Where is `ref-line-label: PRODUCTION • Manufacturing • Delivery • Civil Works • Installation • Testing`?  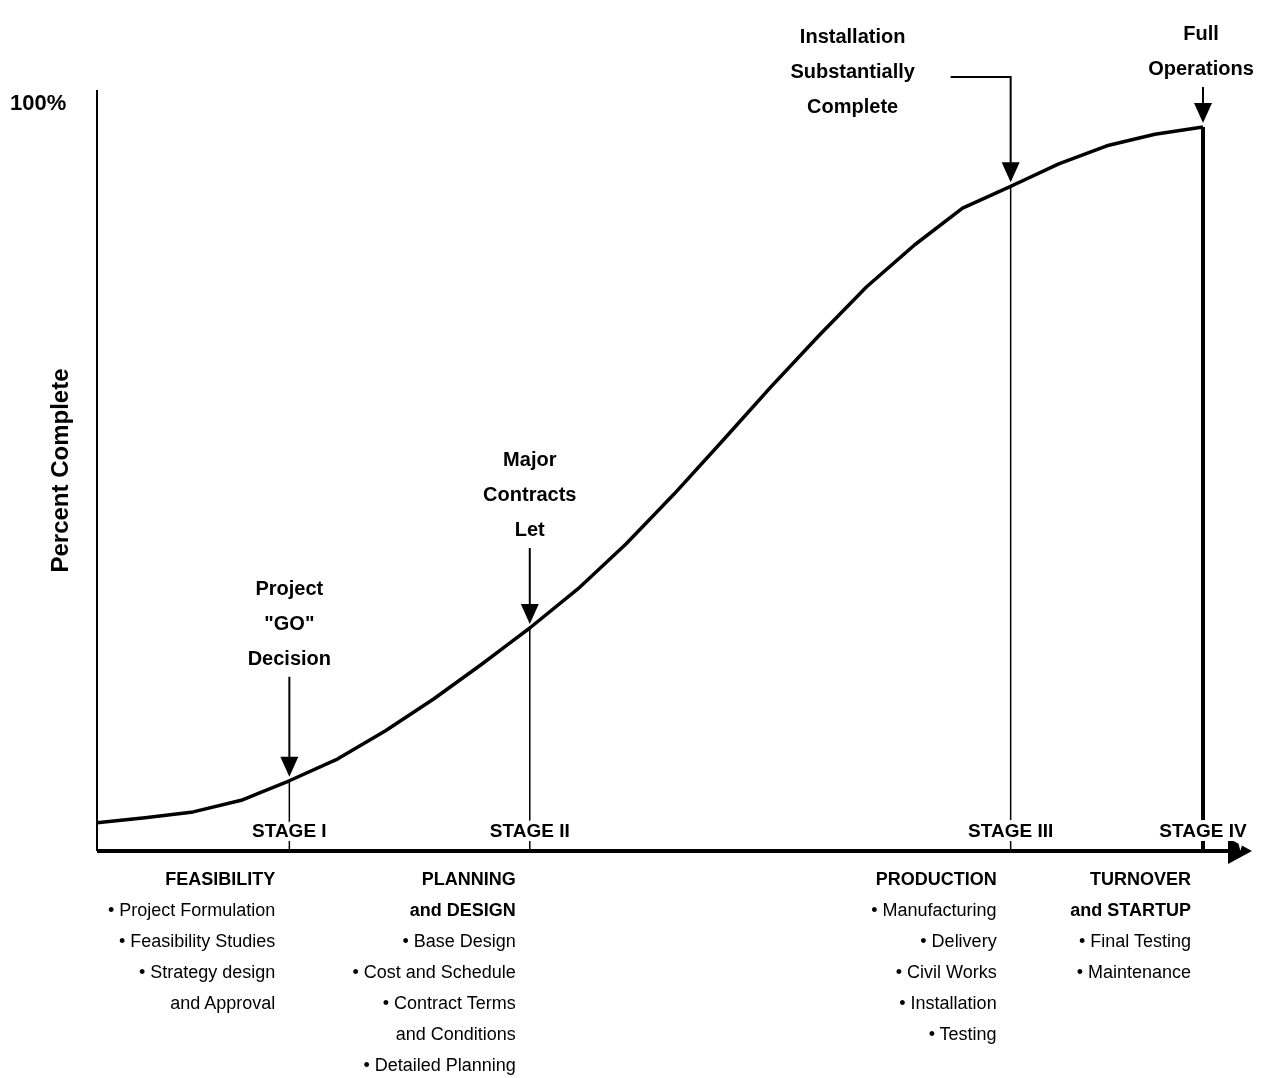 ref-line-label: PRODUCTION • Manufacturing • Delivery • Civil Works • Installation • Testing is located at coordinates (934, 956).